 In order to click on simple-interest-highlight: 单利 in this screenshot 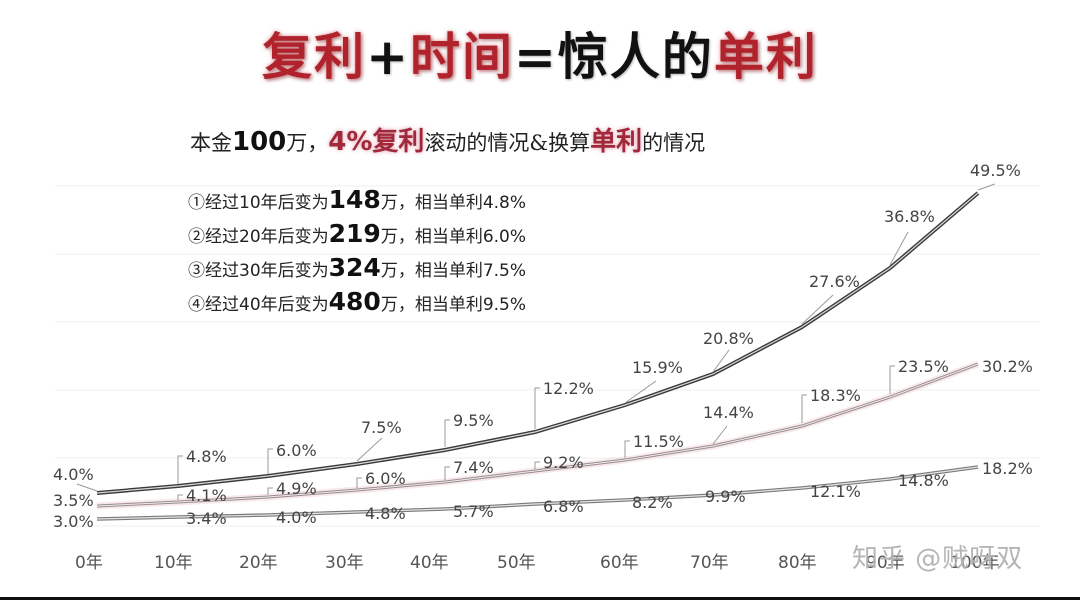, I will do `click(616, 142)`.